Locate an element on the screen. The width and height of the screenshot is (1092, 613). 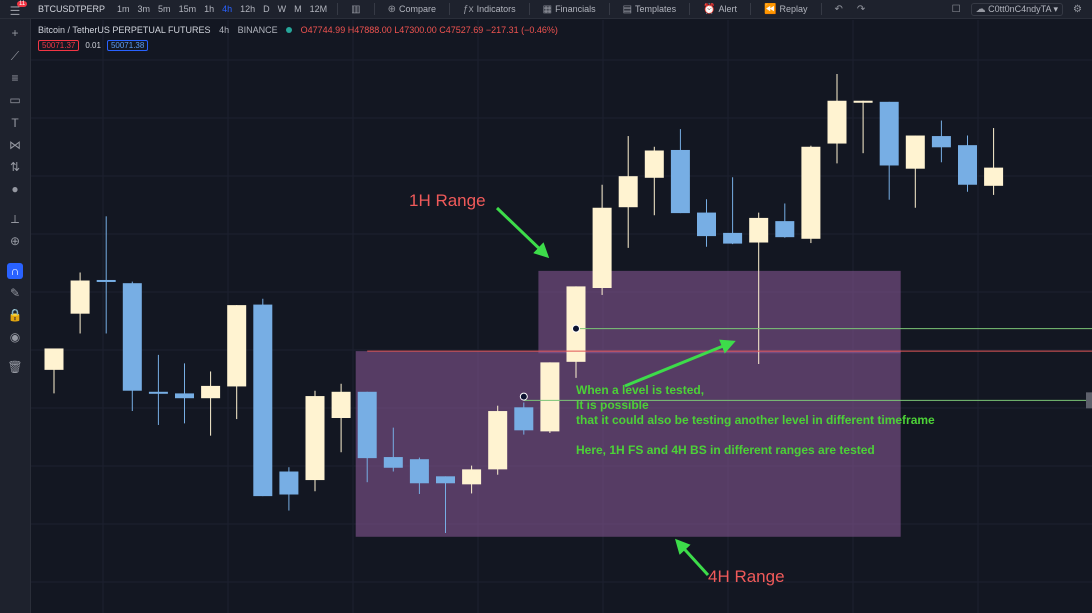
bid-price: 50071.37 is located at coordinates (59, 45).